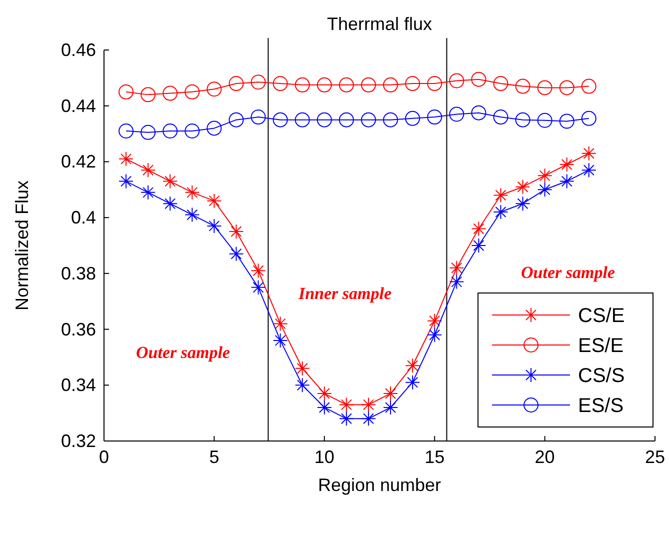 The height and width of the screenshot is (533, 669). I want to click on annotation: Inner sample, so click(344, 293).